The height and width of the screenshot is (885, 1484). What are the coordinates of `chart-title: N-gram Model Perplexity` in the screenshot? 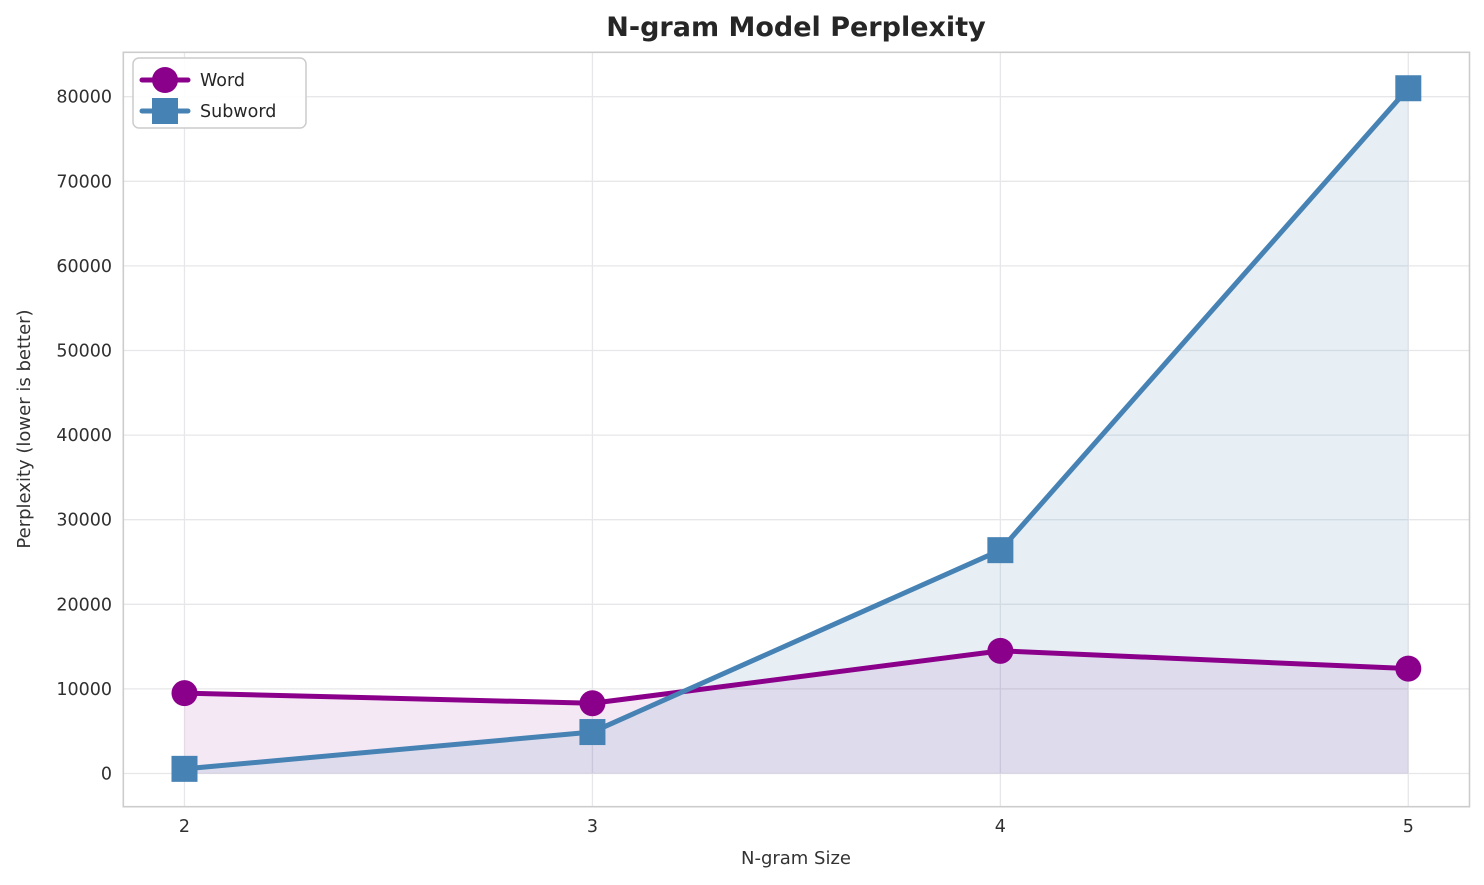 It's located at (796, 27).